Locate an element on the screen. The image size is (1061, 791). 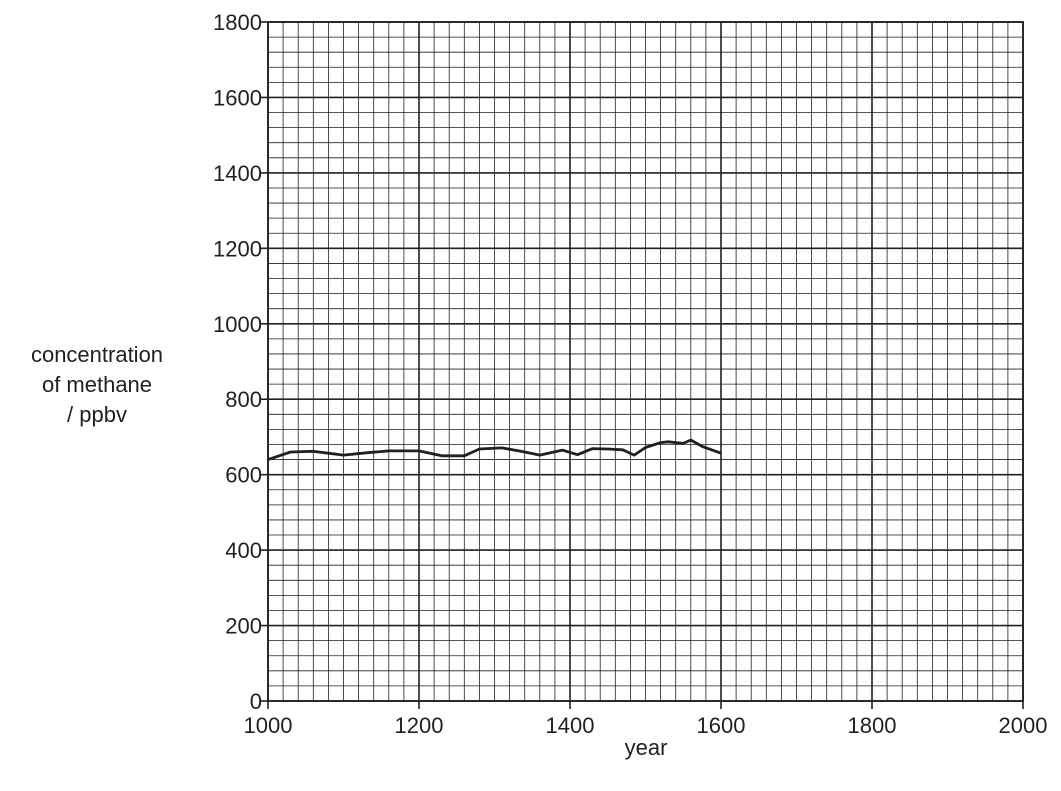
y-tick-label: 1000 is located at coordinates (237, 324).